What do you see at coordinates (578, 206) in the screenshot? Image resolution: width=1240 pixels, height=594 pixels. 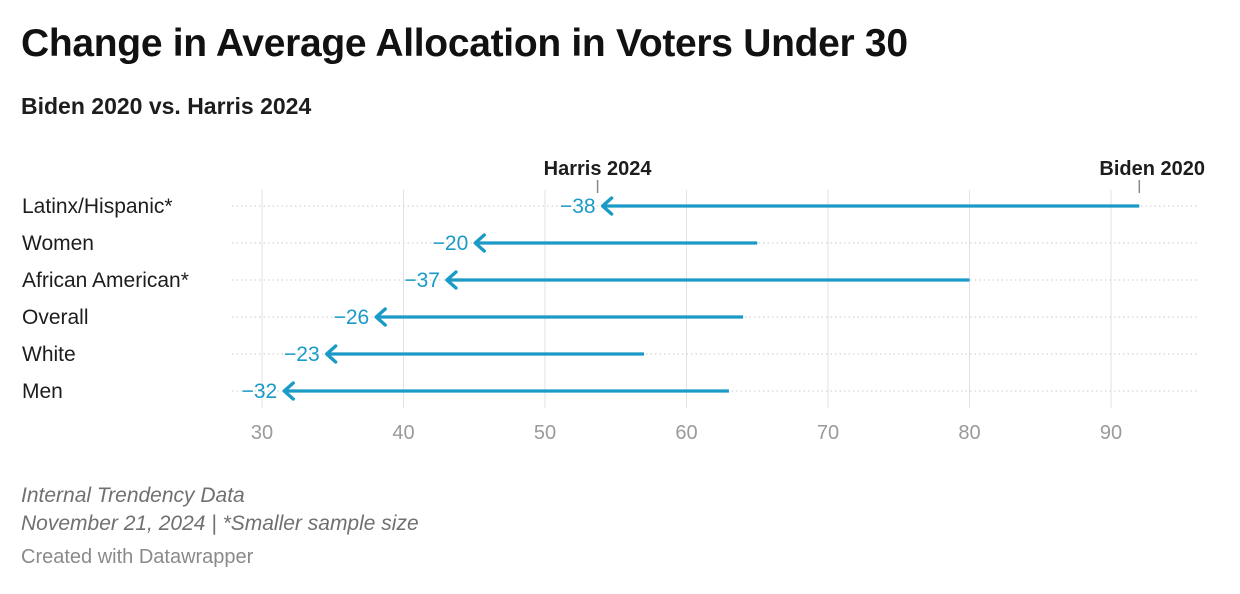 I see `change-label: −38` at bounding box center [578, 206].